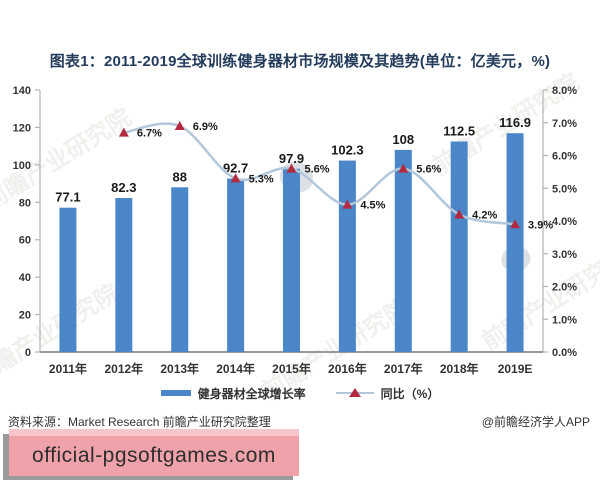  What do you see at coordinates (205, 127) in the screenshot?
I see `growth-value-label: 6.9%` at bounding box center [205, 127].